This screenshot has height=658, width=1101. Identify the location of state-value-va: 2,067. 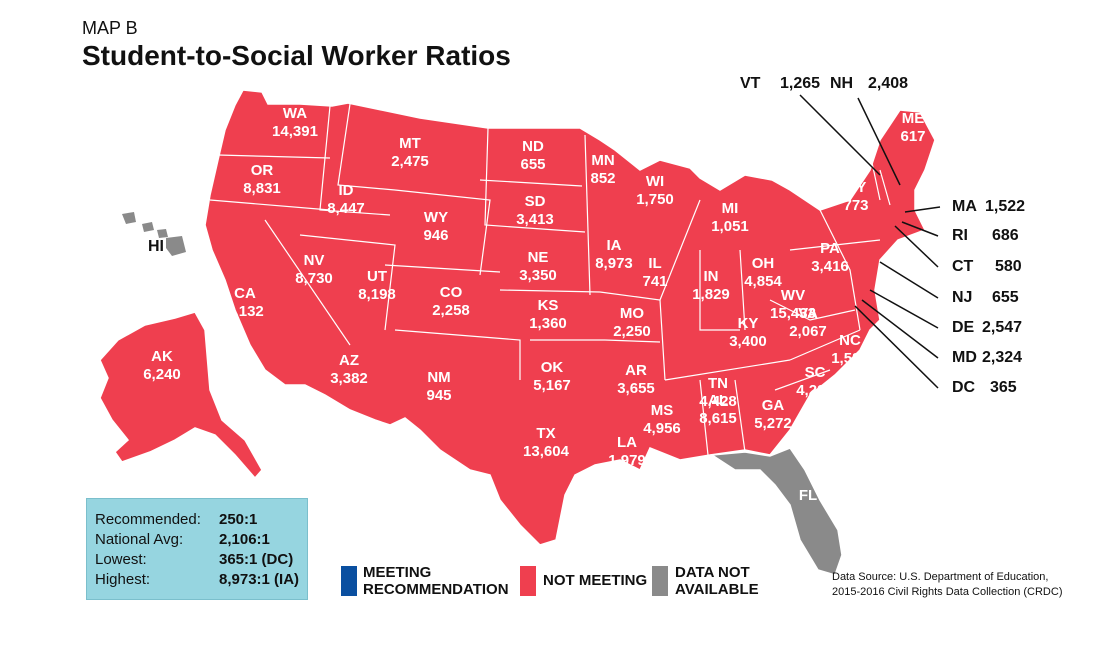
(808, 331).